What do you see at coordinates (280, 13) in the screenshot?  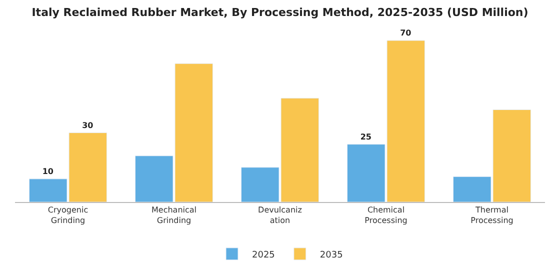 I see `chart-title: Italy Reclaimed Rubber Market, By Processing Method, 2025-2035 (USD Million)` at bounding box center [280, 13].